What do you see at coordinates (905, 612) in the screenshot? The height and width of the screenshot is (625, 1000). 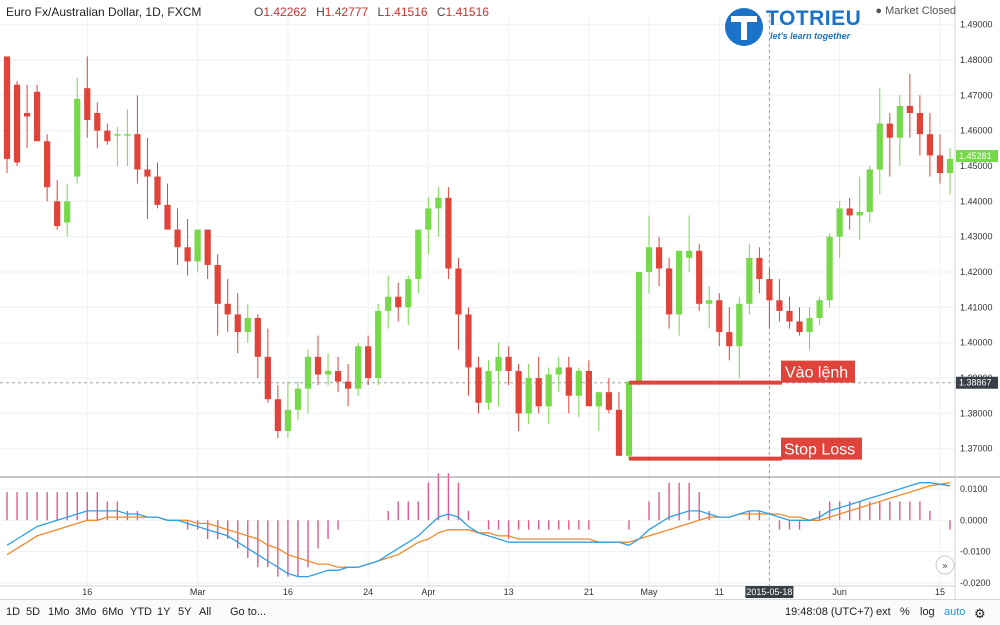 I see `percent-toggle: %` at bounding box center [905, 612].